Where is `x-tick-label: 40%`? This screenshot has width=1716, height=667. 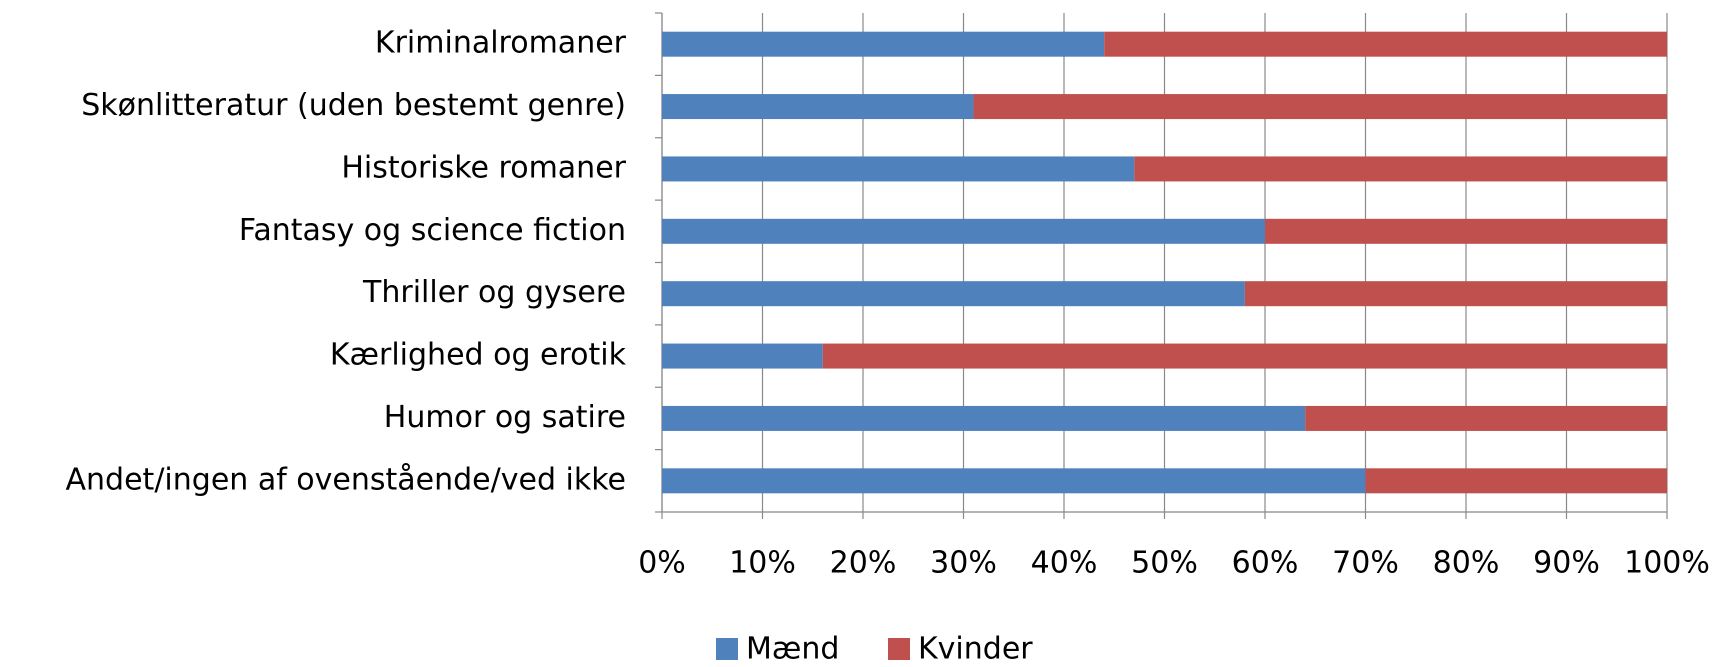 x-tick-label: 40% is located at coordinates (1064, 563).